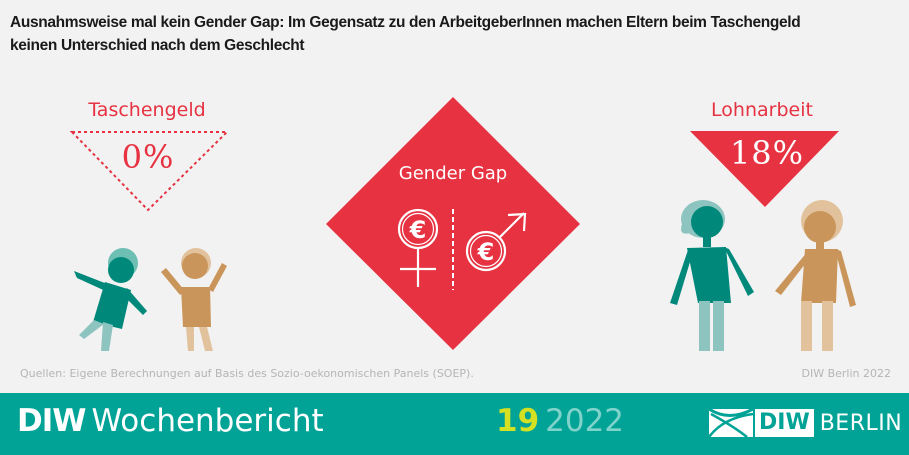  I want to click on headline-line-2: keinen Unterschied nach dem Geschlecht, so click(157, 45).